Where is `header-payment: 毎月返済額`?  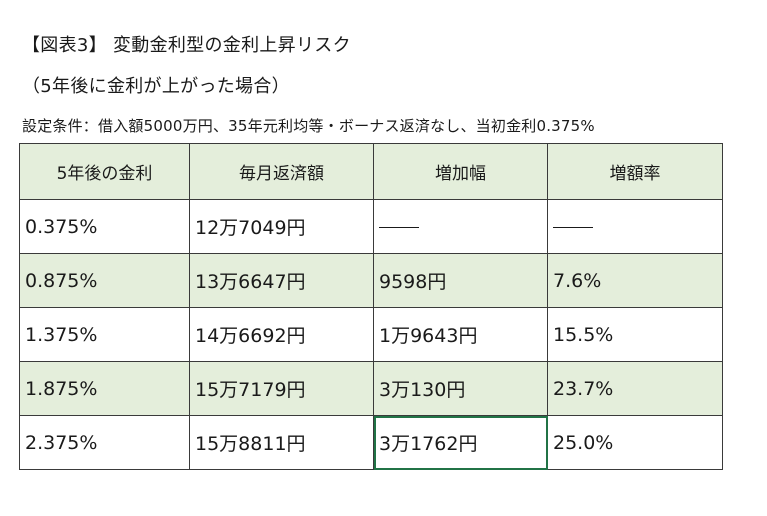
header-payment: 毎月返済額 is located at coordinates (281, 171).